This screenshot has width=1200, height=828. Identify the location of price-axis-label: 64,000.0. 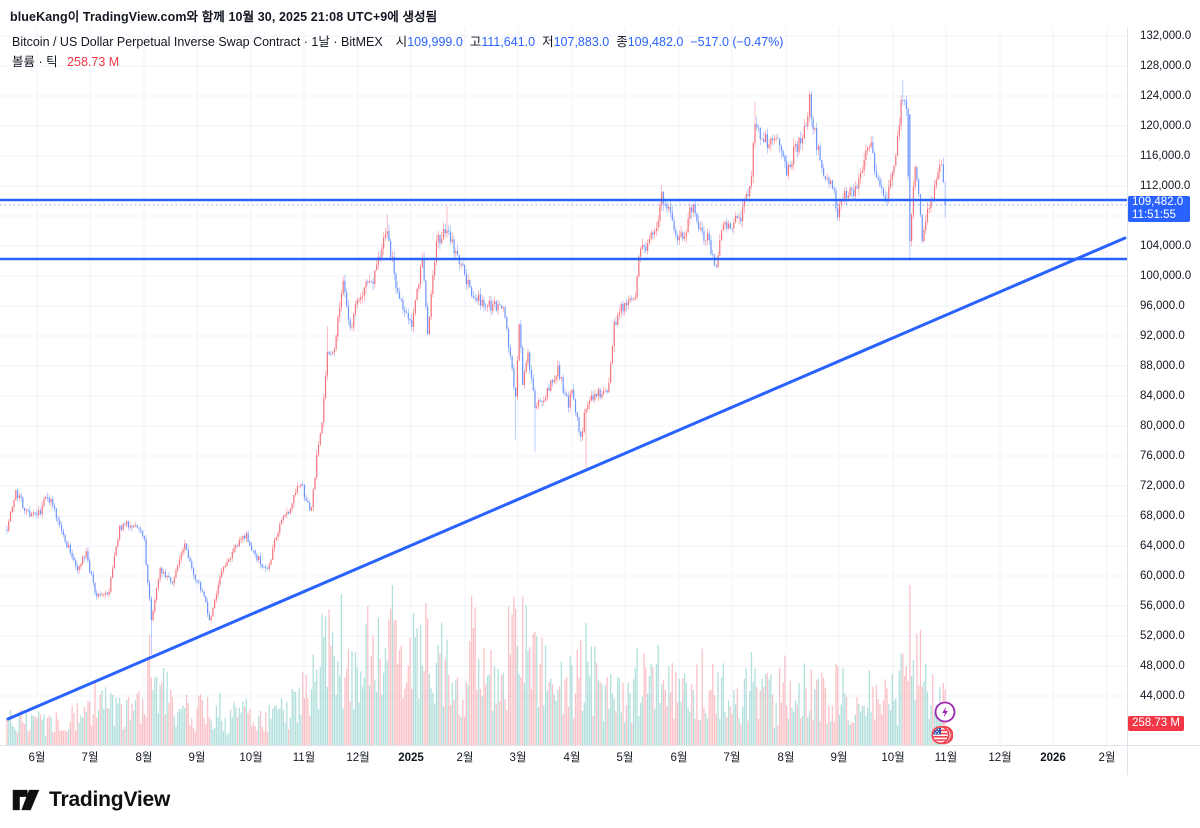
(1162, 546).